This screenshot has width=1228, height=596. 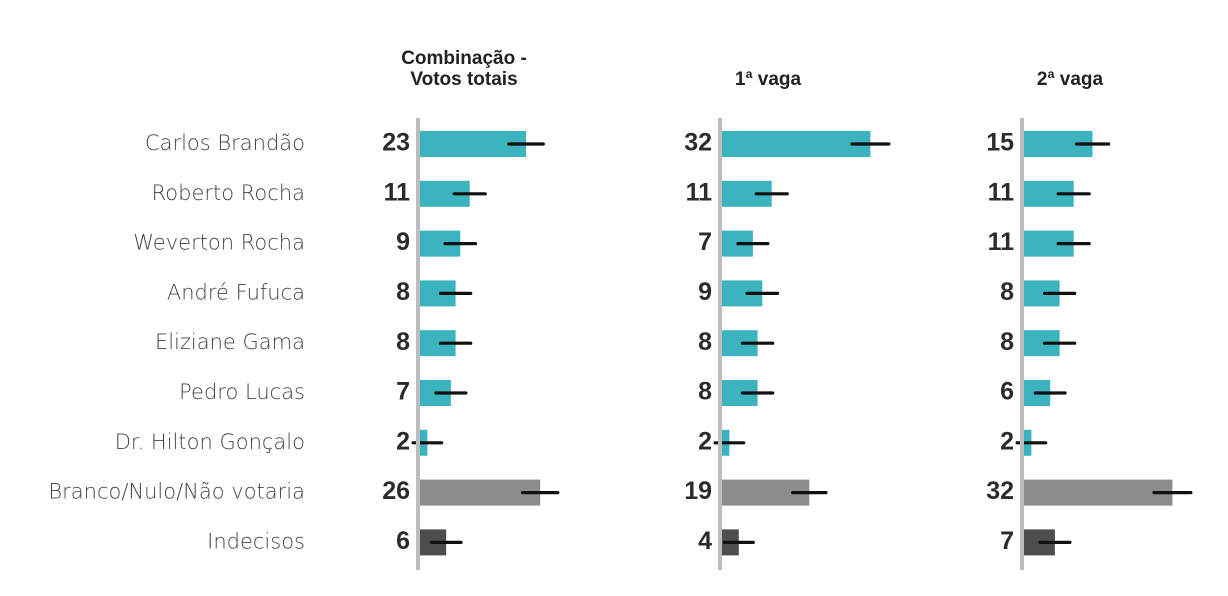 What do you see at coordinates (698, 491) in the screenshot?
I see `value-label: 19` at bounding box center [698, 491].